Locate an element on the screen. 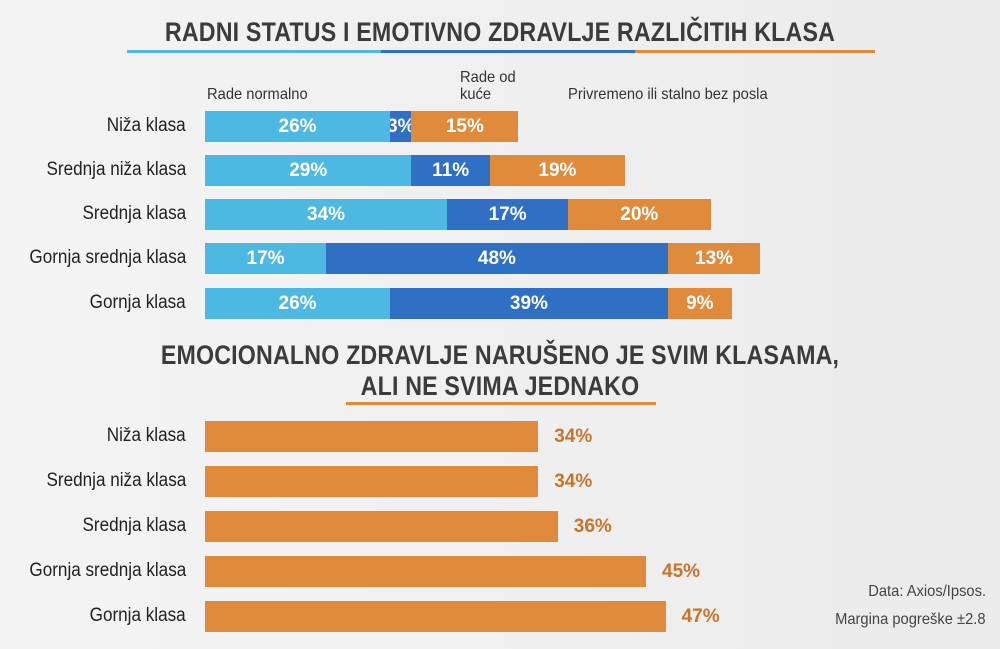 The width and height of the screenshot is (1000, 649). title2-underline is located at coordinates (501, 403).